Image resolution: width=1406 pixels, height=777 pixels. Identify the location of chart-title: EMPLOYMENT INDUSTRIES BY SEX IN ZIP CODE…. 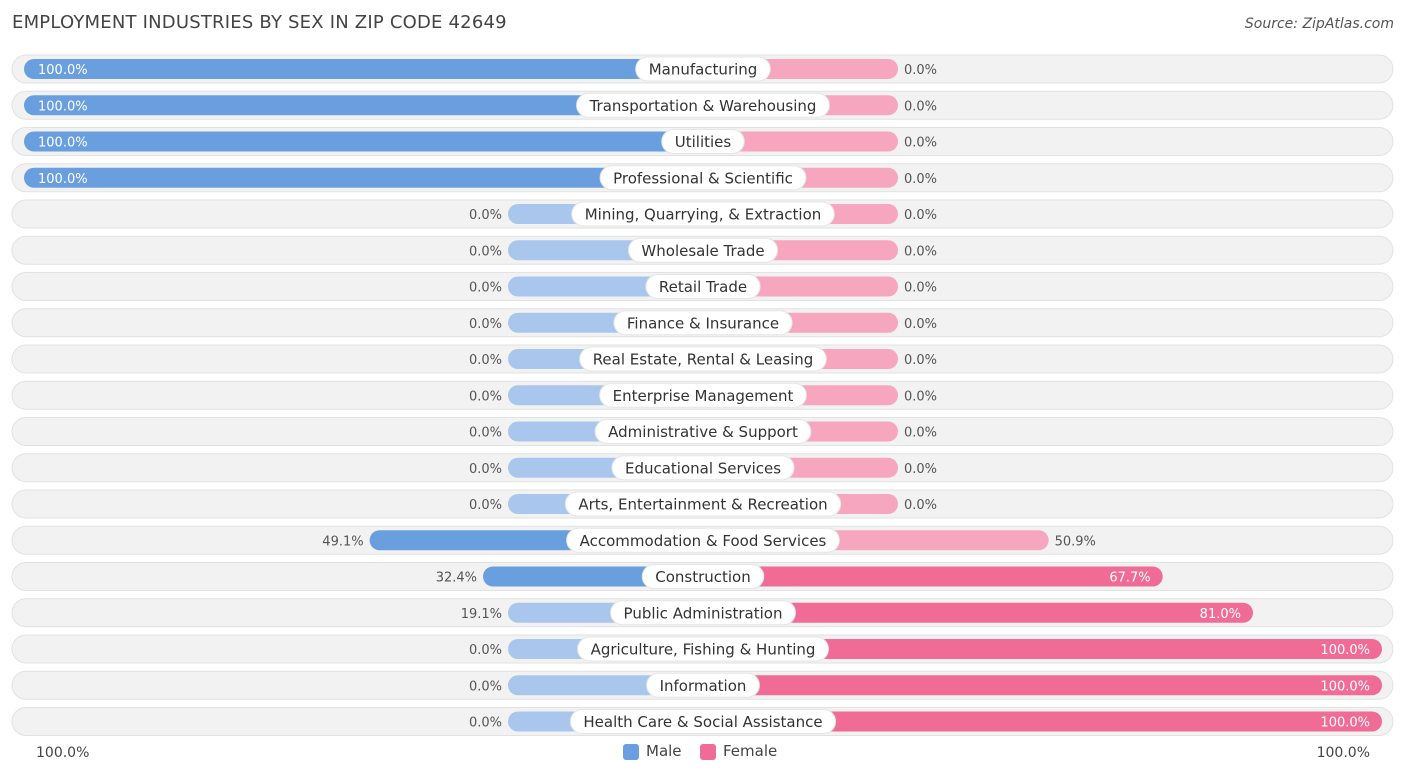
(259, 22).